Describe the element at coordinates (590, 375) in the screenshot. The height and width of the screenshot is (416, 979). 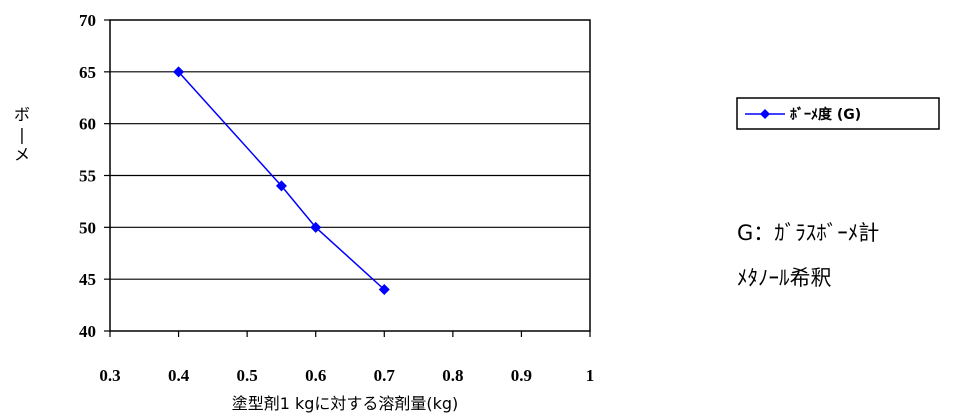
I see `x-tick-label: 1` at that location.